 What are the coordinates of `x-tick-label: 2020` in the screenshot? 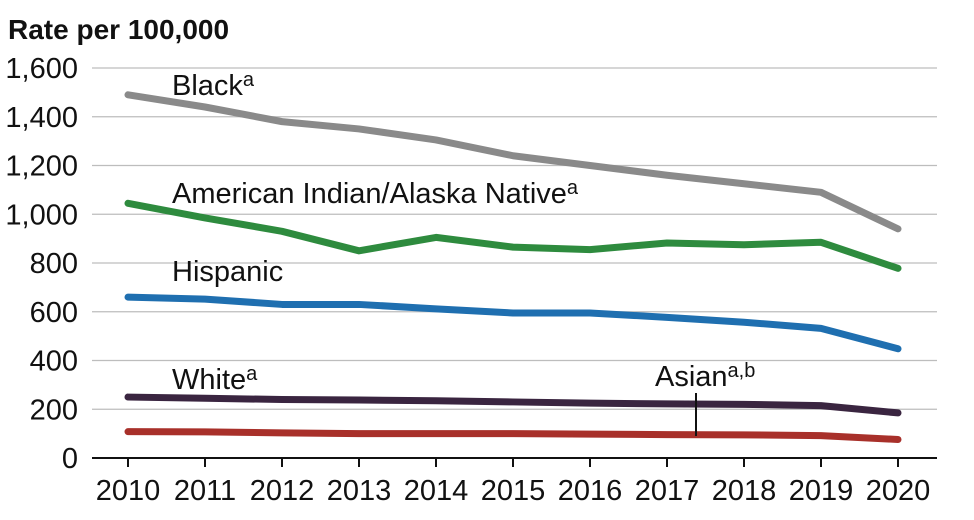 It's located at (898, 491).